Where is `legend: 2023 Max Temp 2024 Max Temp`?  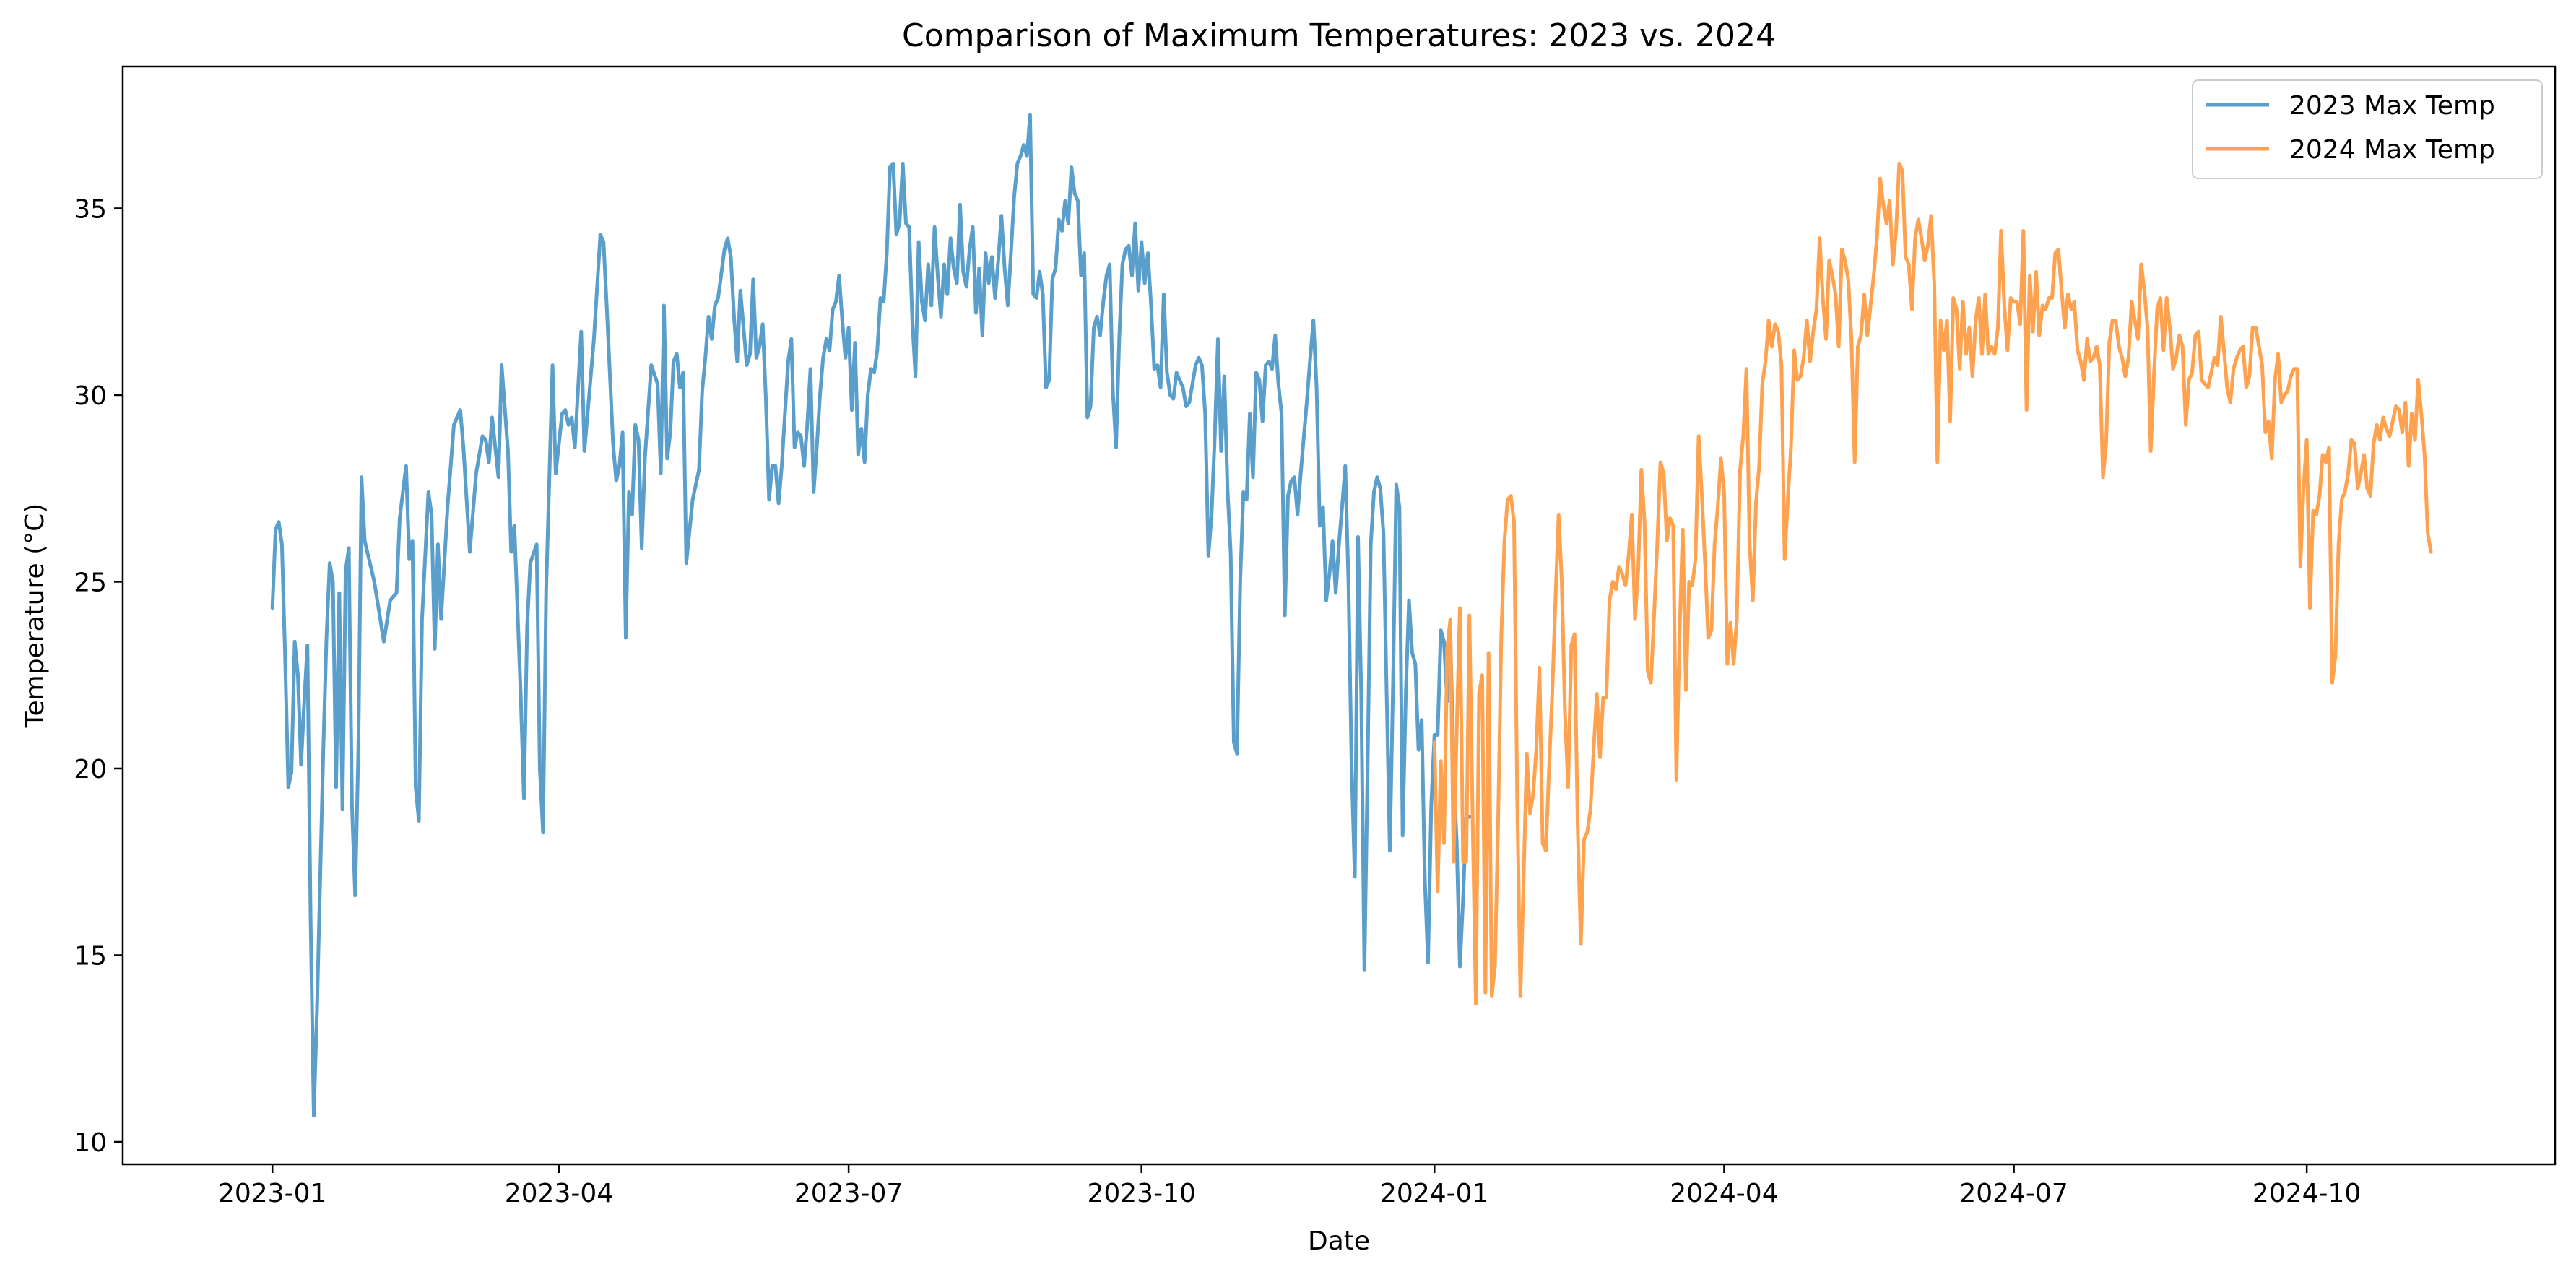
legend: 2023 Max Temp 2024 Max Temp is located at coordinates (2367, 129).